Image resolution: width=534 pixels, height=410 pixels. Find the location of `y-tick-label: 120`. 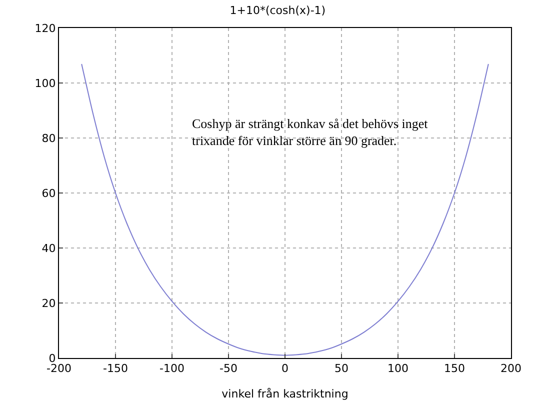

y-tick-label: 120 is located at coordinates (45, 28).